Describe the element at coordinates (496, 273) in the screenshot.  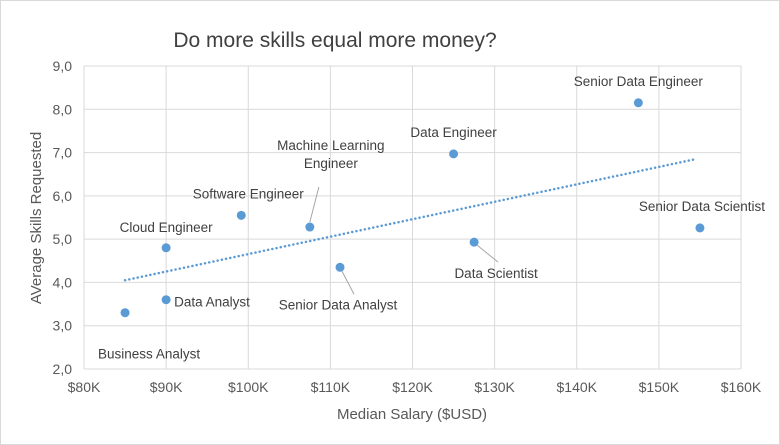
I see `point-label: Data Scientist` at that location.